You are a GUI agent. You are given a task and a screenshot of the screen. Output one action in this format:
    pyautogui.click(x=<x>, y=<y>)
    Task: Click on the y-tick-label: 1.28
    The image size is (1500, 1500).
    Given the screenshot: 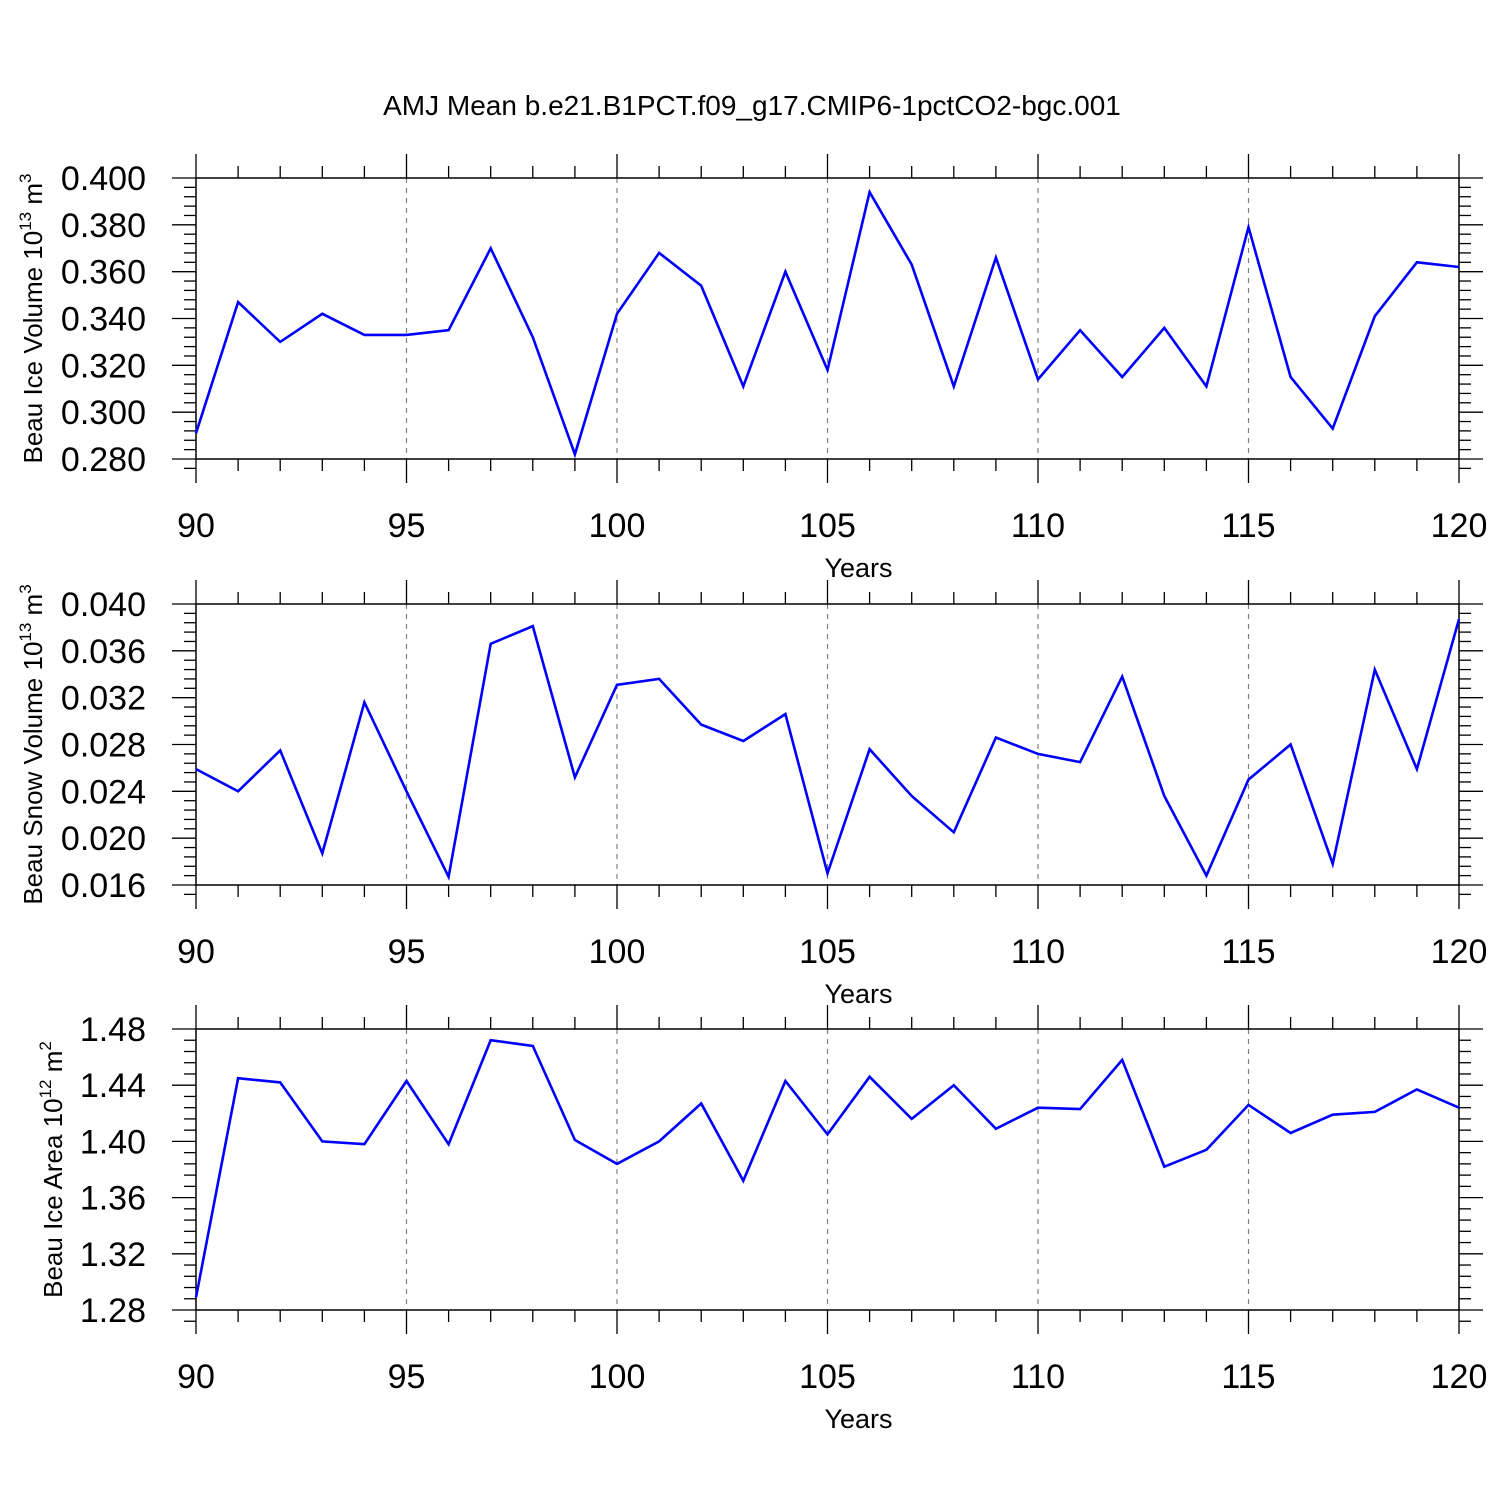 What is the action you would take?
    pyautogui.click(x=113, y=1311)
    